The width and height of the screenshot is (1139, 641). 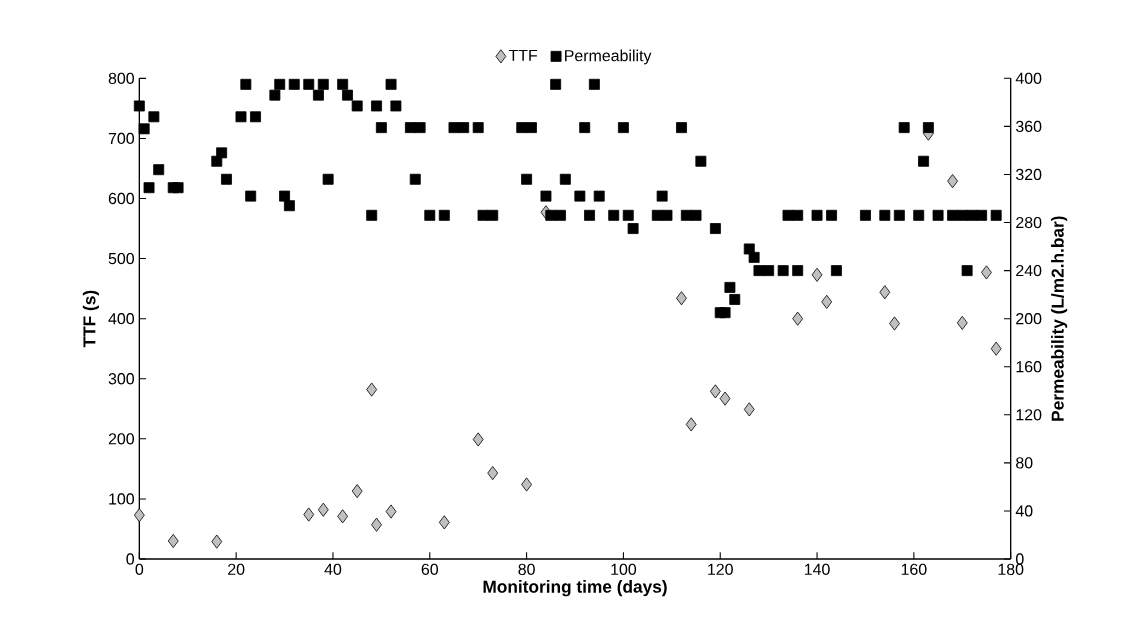 What do you see at coordinates (1028, 78) in the screenshot?
I see `y2-tick-label: 400` at bounding box center [1028, 78].